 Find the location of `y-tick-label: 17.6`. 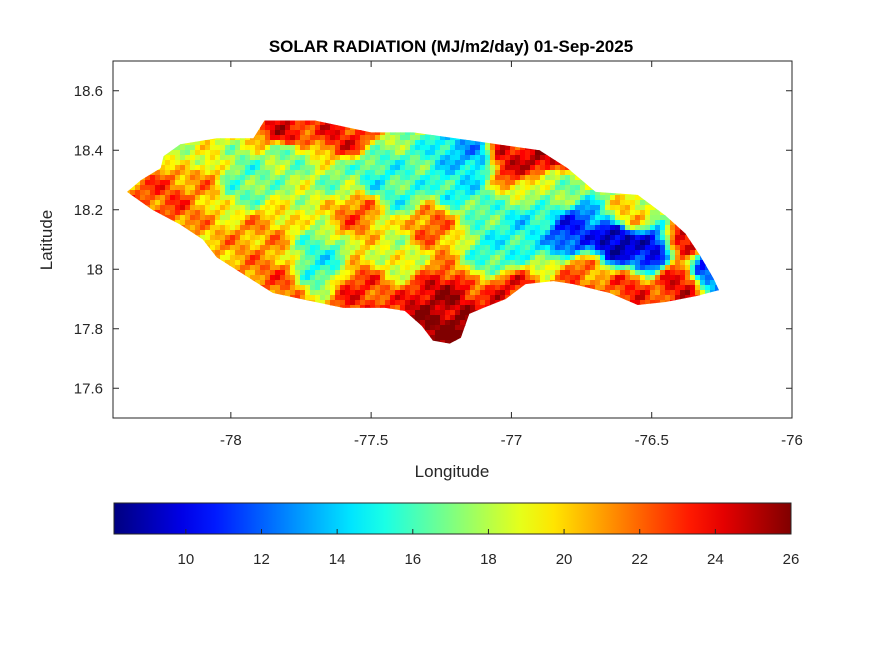

y-tick-label: 17.6 is located at coordinates (88, 388).